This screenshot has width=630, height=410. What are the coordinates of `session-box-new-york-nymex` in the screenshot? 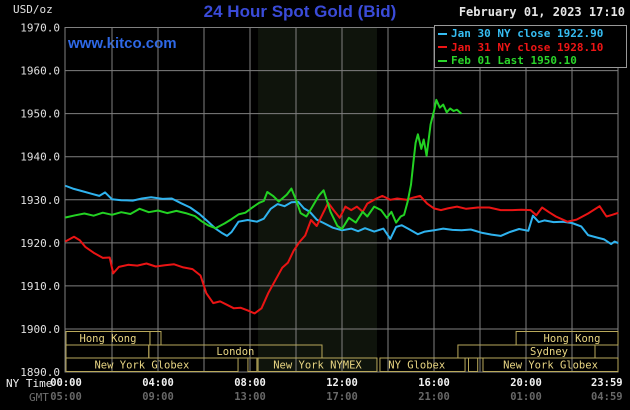 It's located at (317, 364).